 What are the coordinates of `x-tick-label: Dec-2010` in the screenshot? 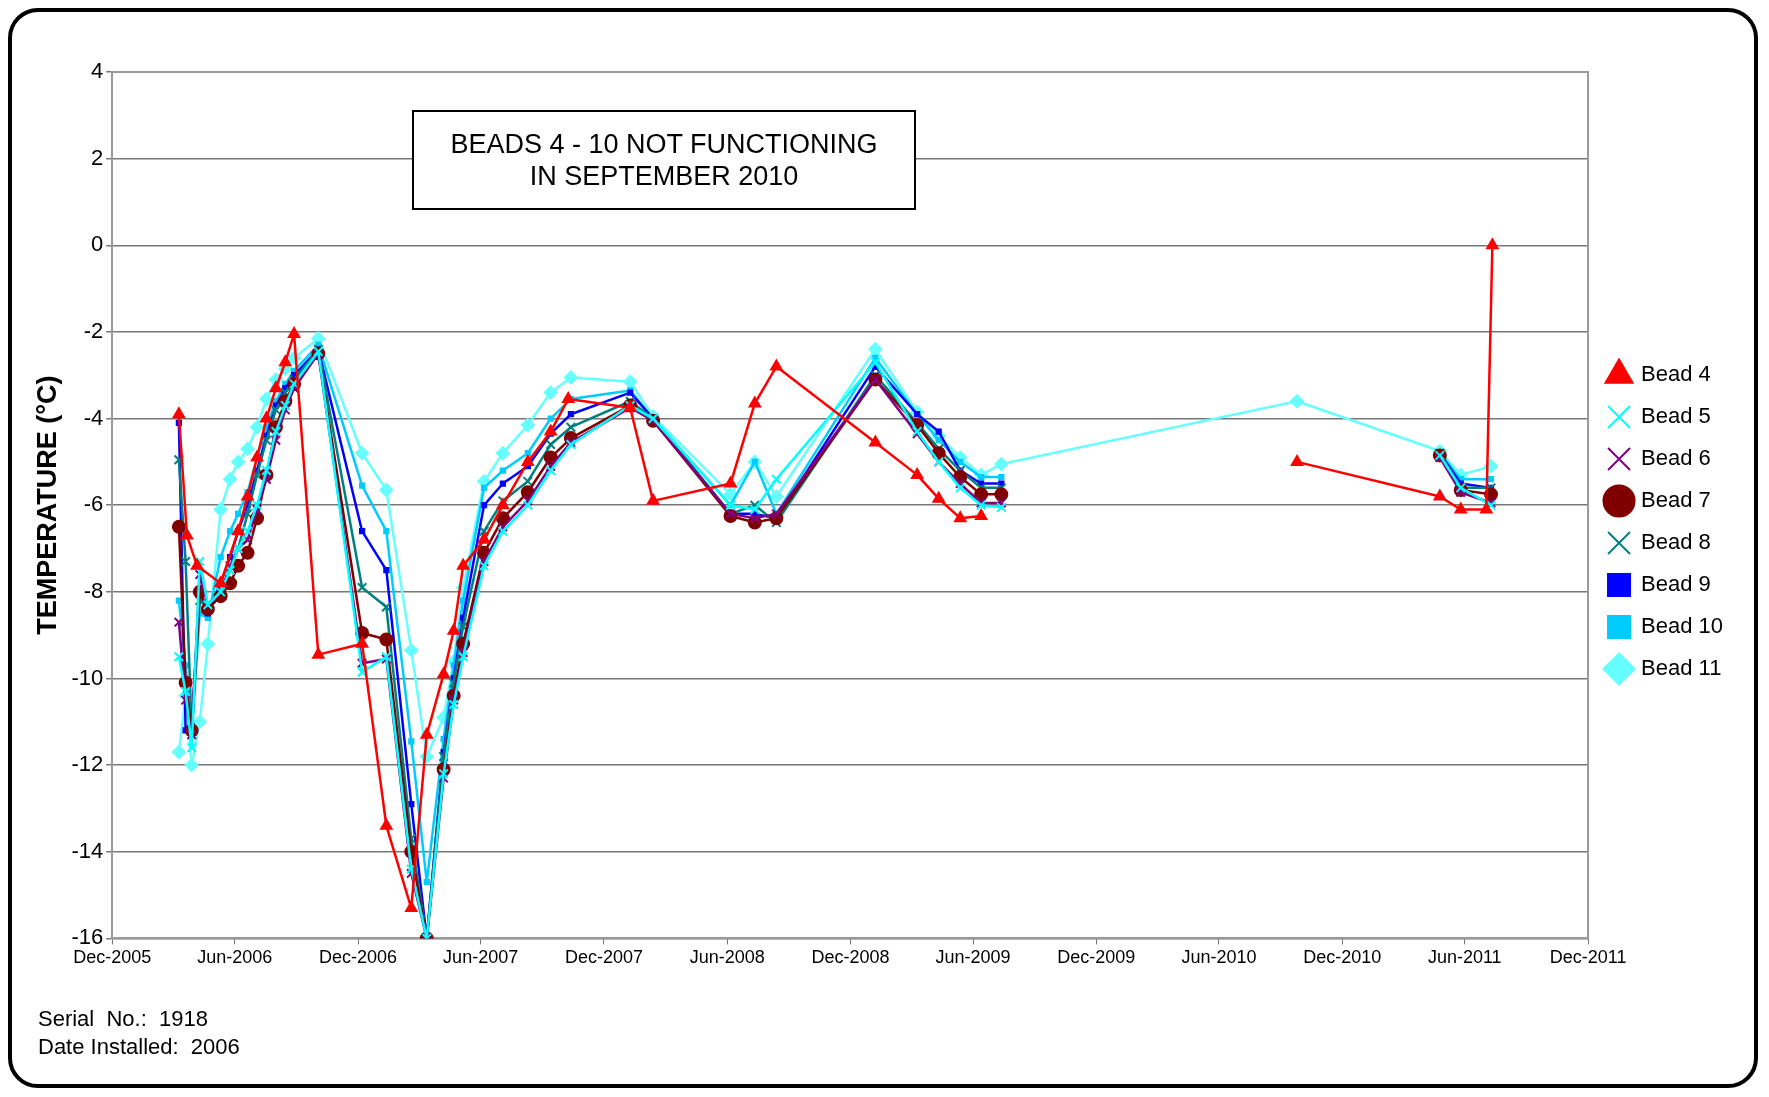 It's located at (1342, 957).